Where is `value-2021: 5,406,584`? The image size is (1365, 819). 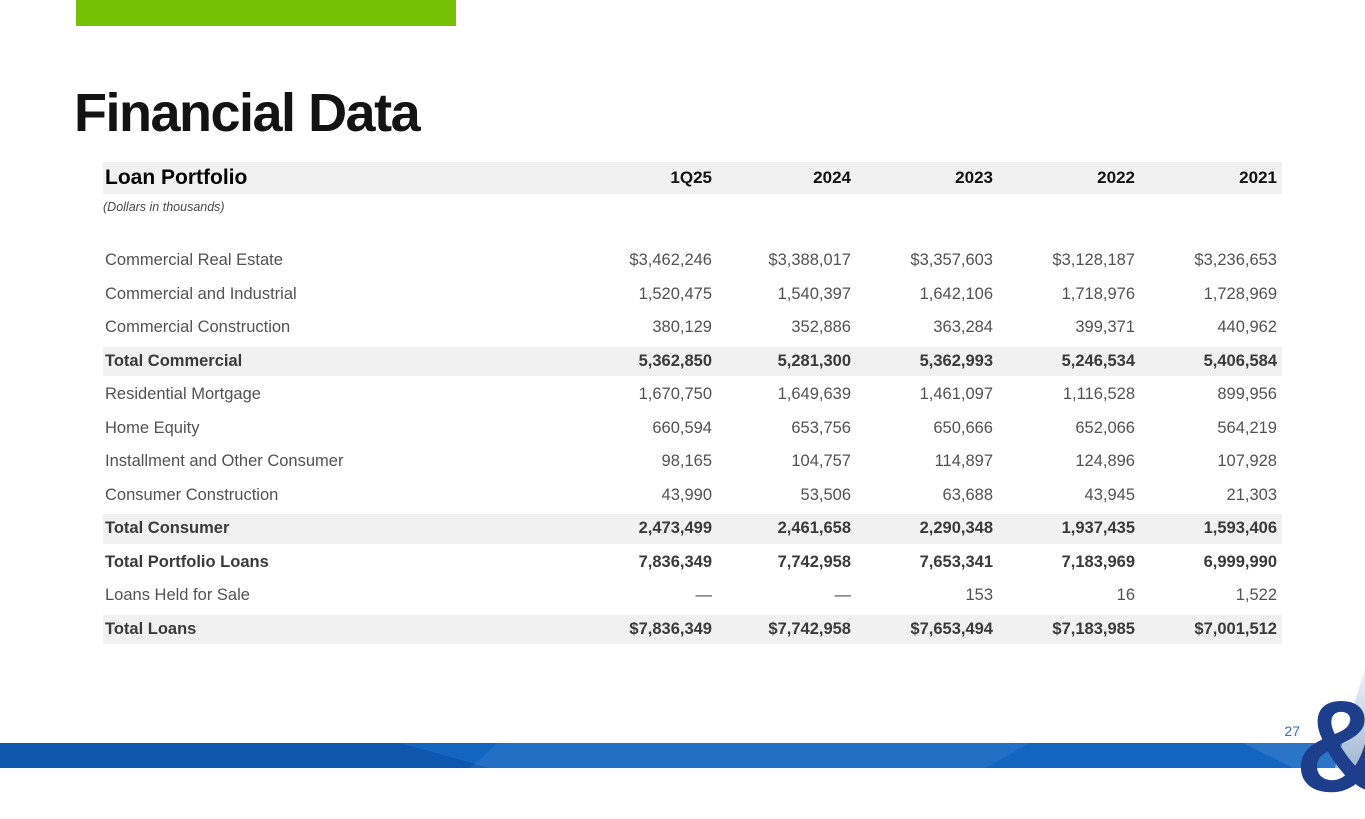 value-2021: 5,406,584 is located at coordinates (1240, 360).